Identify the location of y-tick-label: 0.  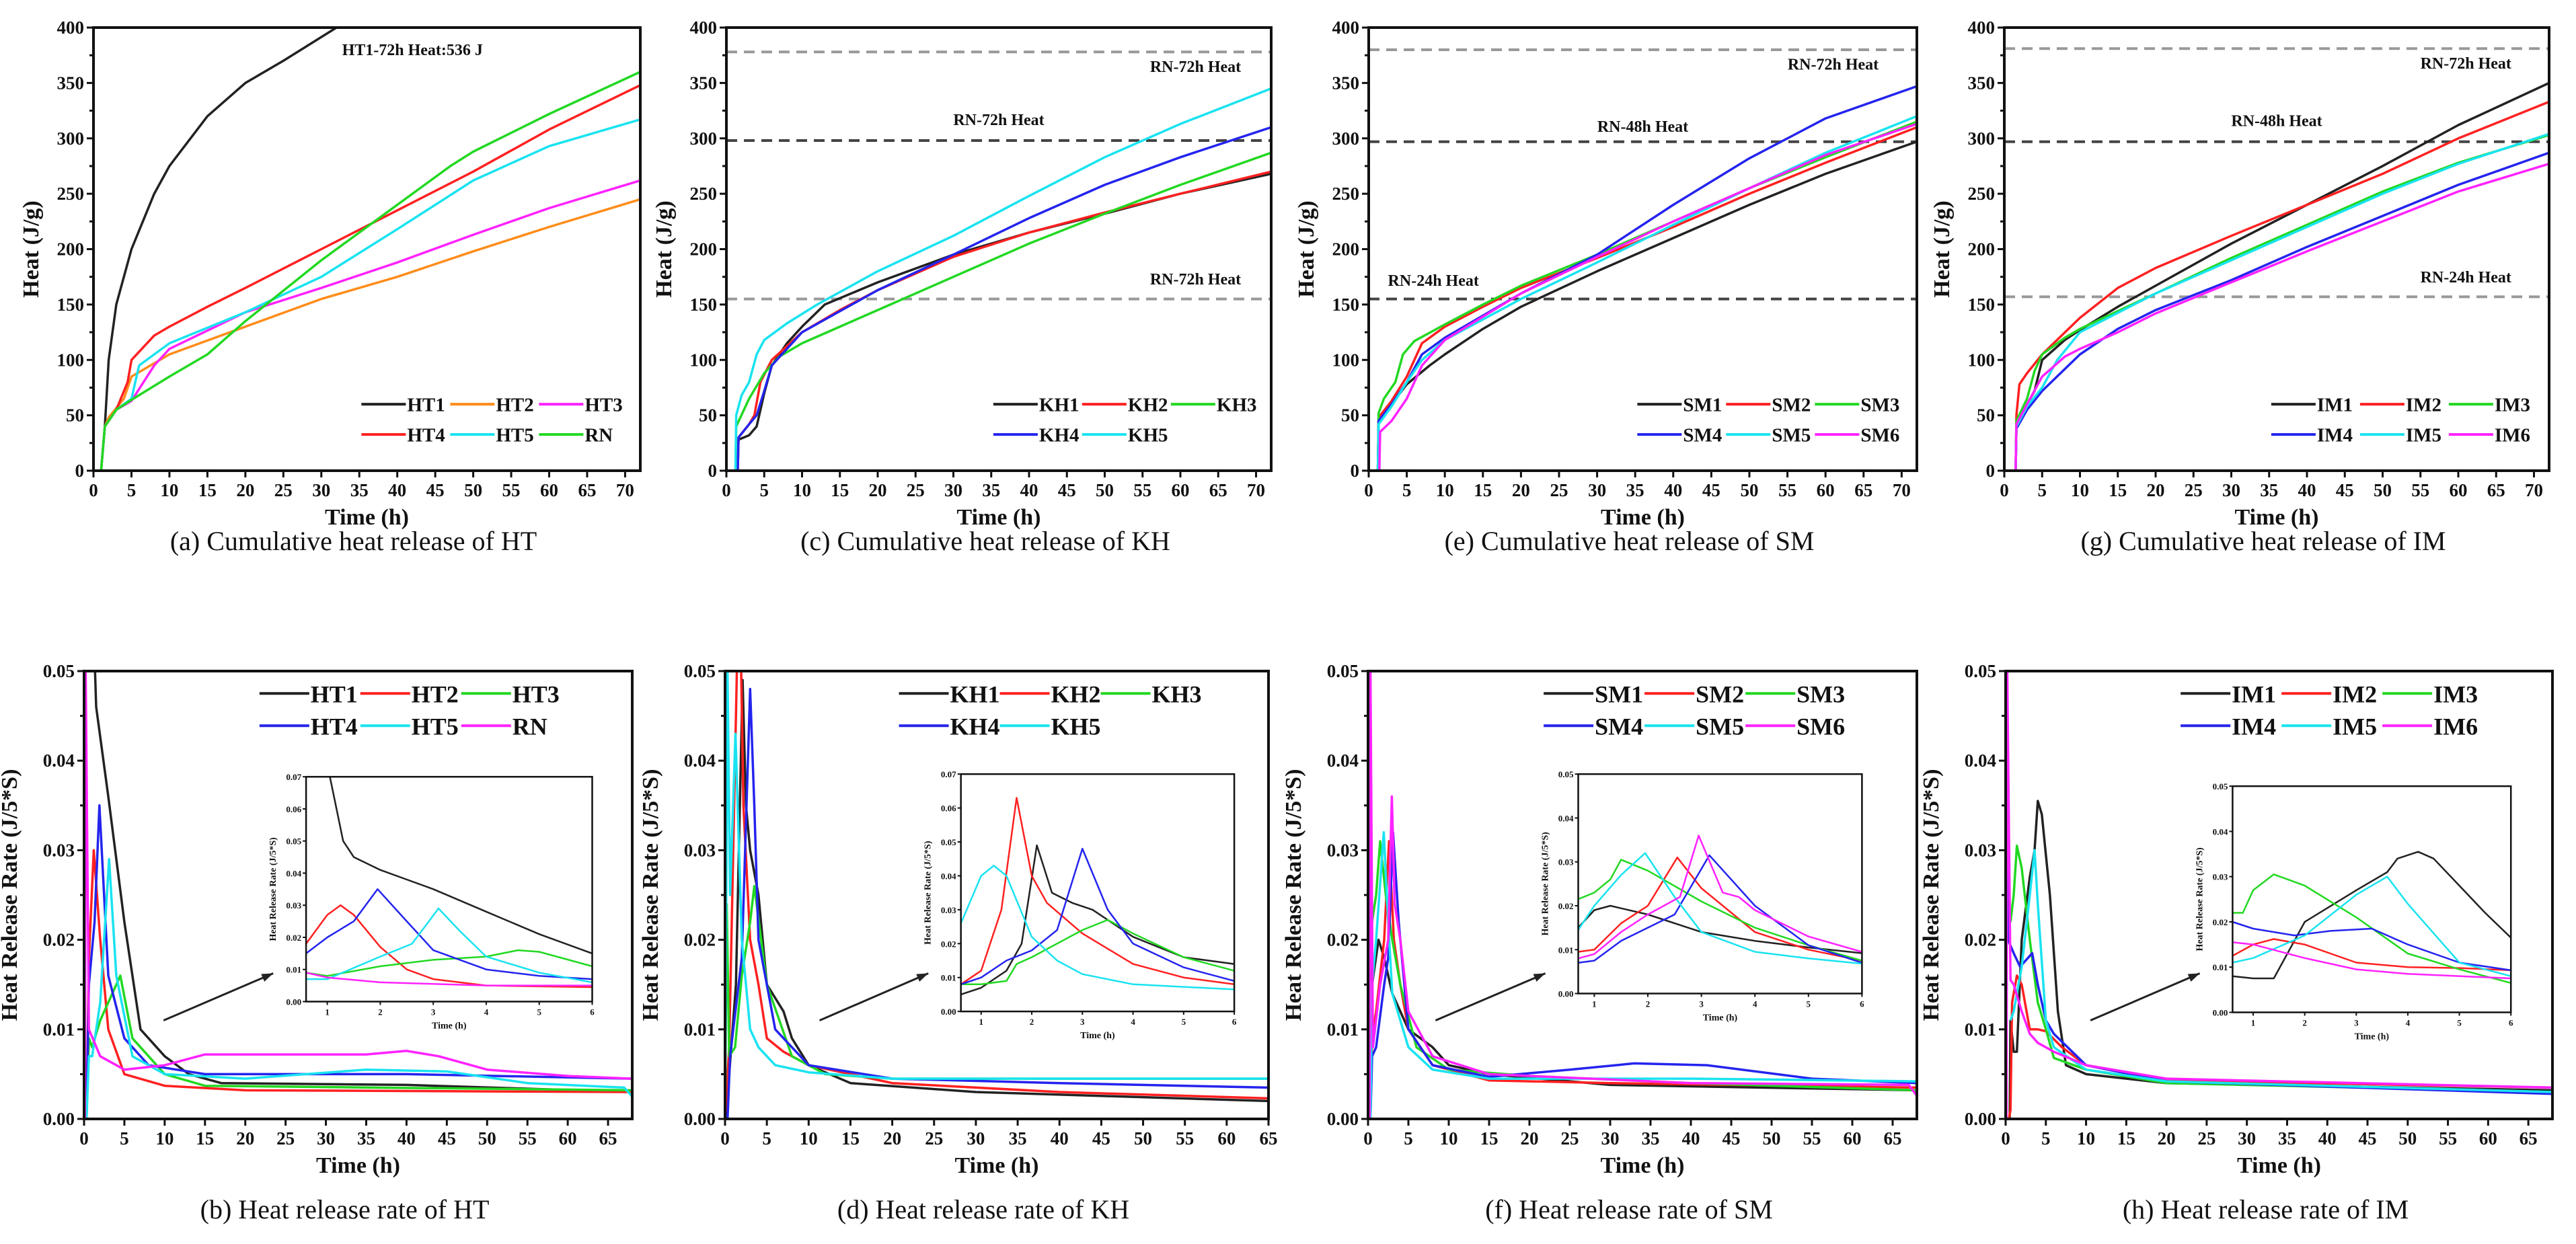
(1991, 471).